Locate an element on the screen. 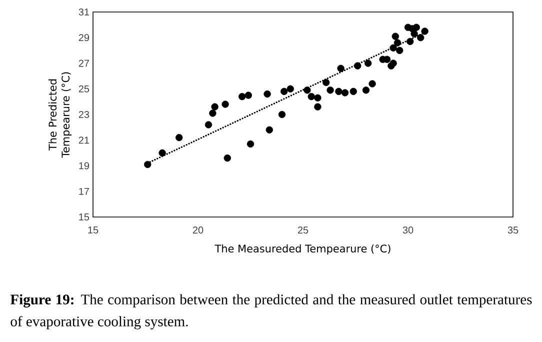 The height and width of the screenshot is (342, 542). x-tick-label: 35 is located at coordinates (513, 230).